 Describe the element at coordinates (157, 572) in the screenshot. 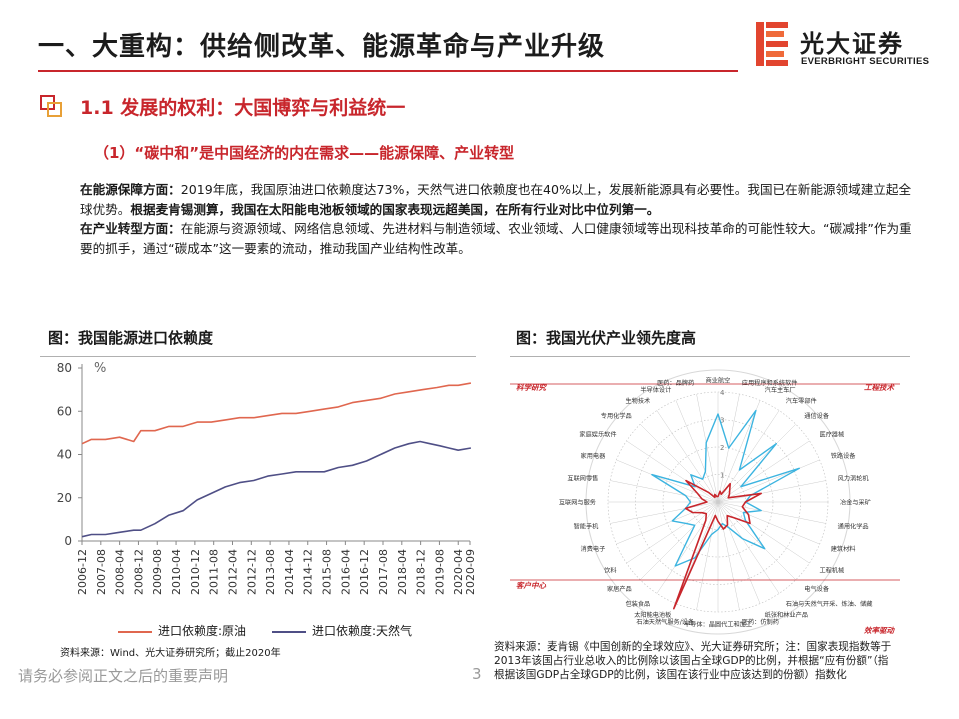

I see `x-tick-label: 2009-08` at that location.